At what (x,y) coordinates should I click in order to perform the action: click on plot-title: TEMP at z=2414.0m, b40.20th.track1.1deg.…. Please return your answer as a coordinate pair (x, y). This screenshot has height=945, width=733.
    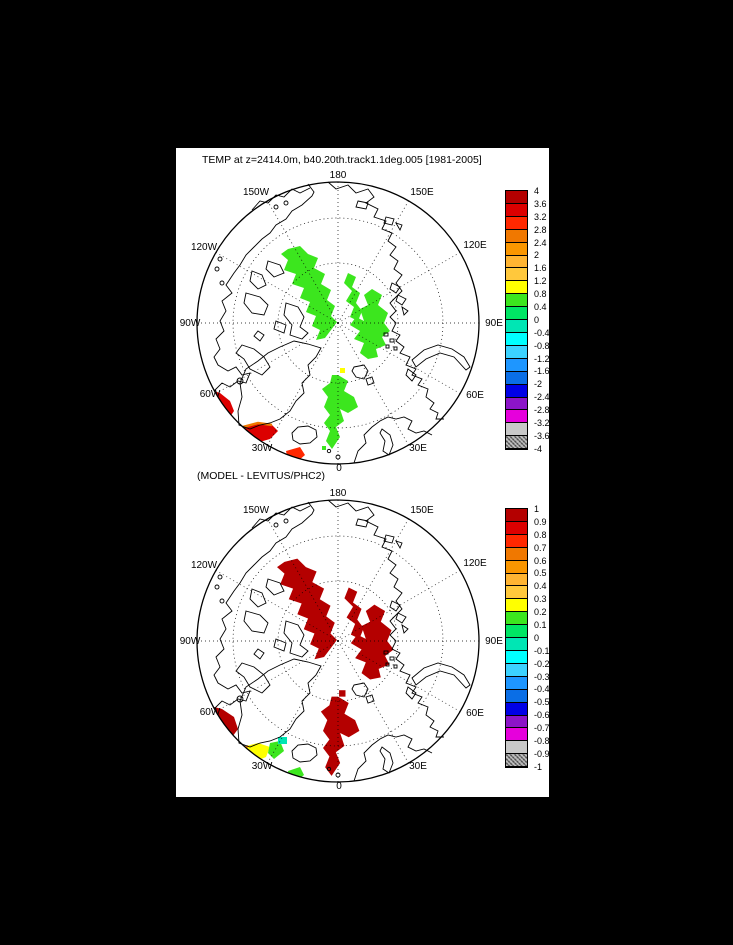
    Looking at the image, I should click on (342, 160).